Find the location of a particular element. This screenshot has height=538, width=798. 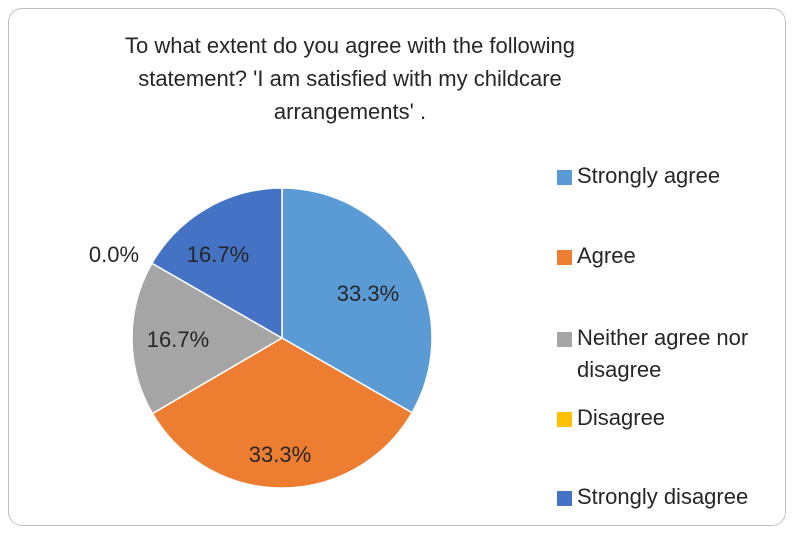

data-label-disagree: 0.0% is located at coordinates (114, 254).